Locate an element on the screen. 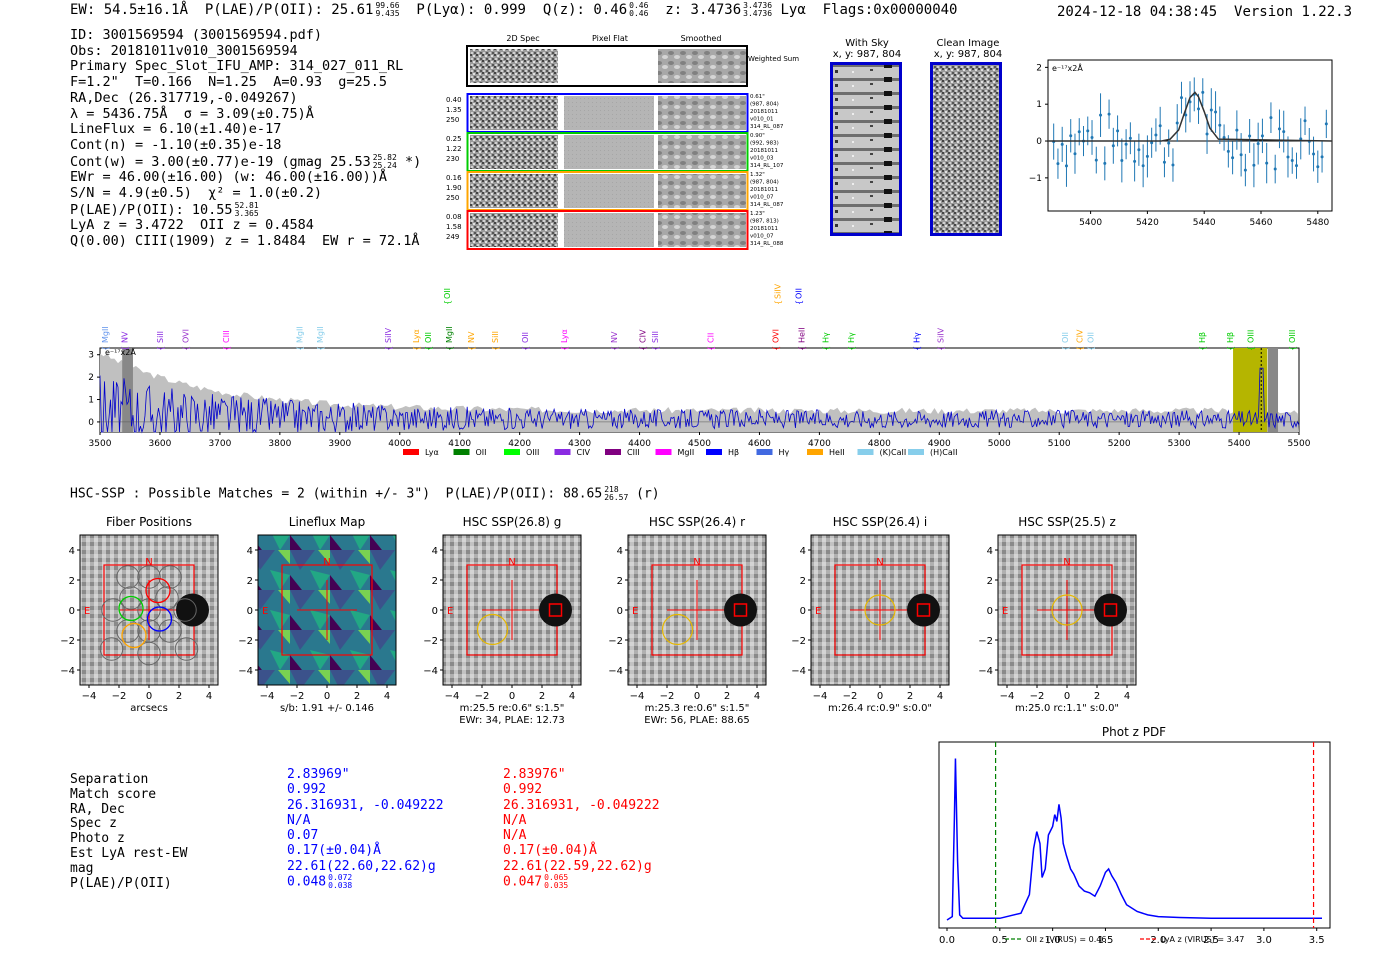 The height and width of the screenshot is (953, 1400). xtick-label: 3500 is located at coordinates (100, 444).